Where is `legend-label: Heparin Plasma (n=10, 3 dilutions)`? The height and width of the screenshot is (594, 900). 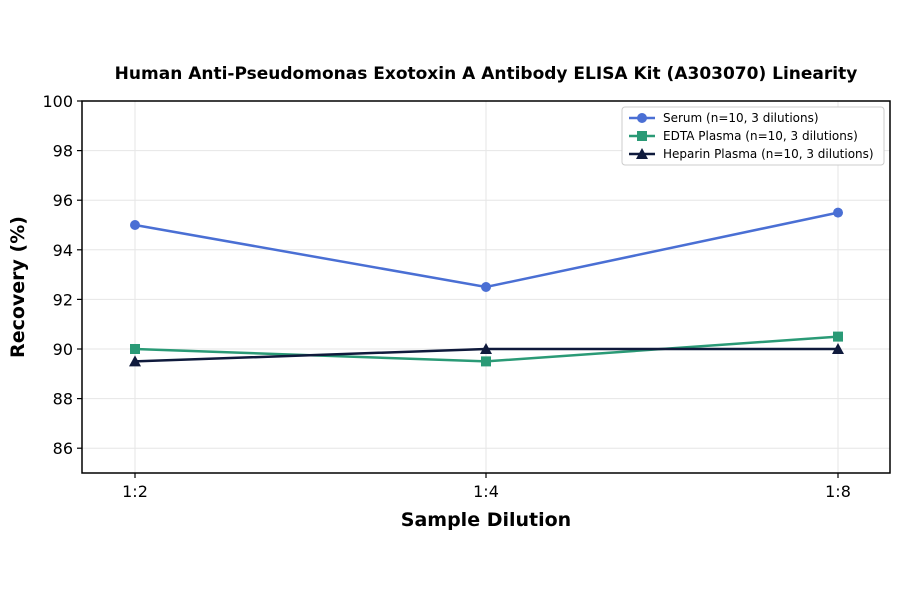 legend-label: Heparin Plasma (n=10, 3 dilutions) is located at coordinates (768, 154).